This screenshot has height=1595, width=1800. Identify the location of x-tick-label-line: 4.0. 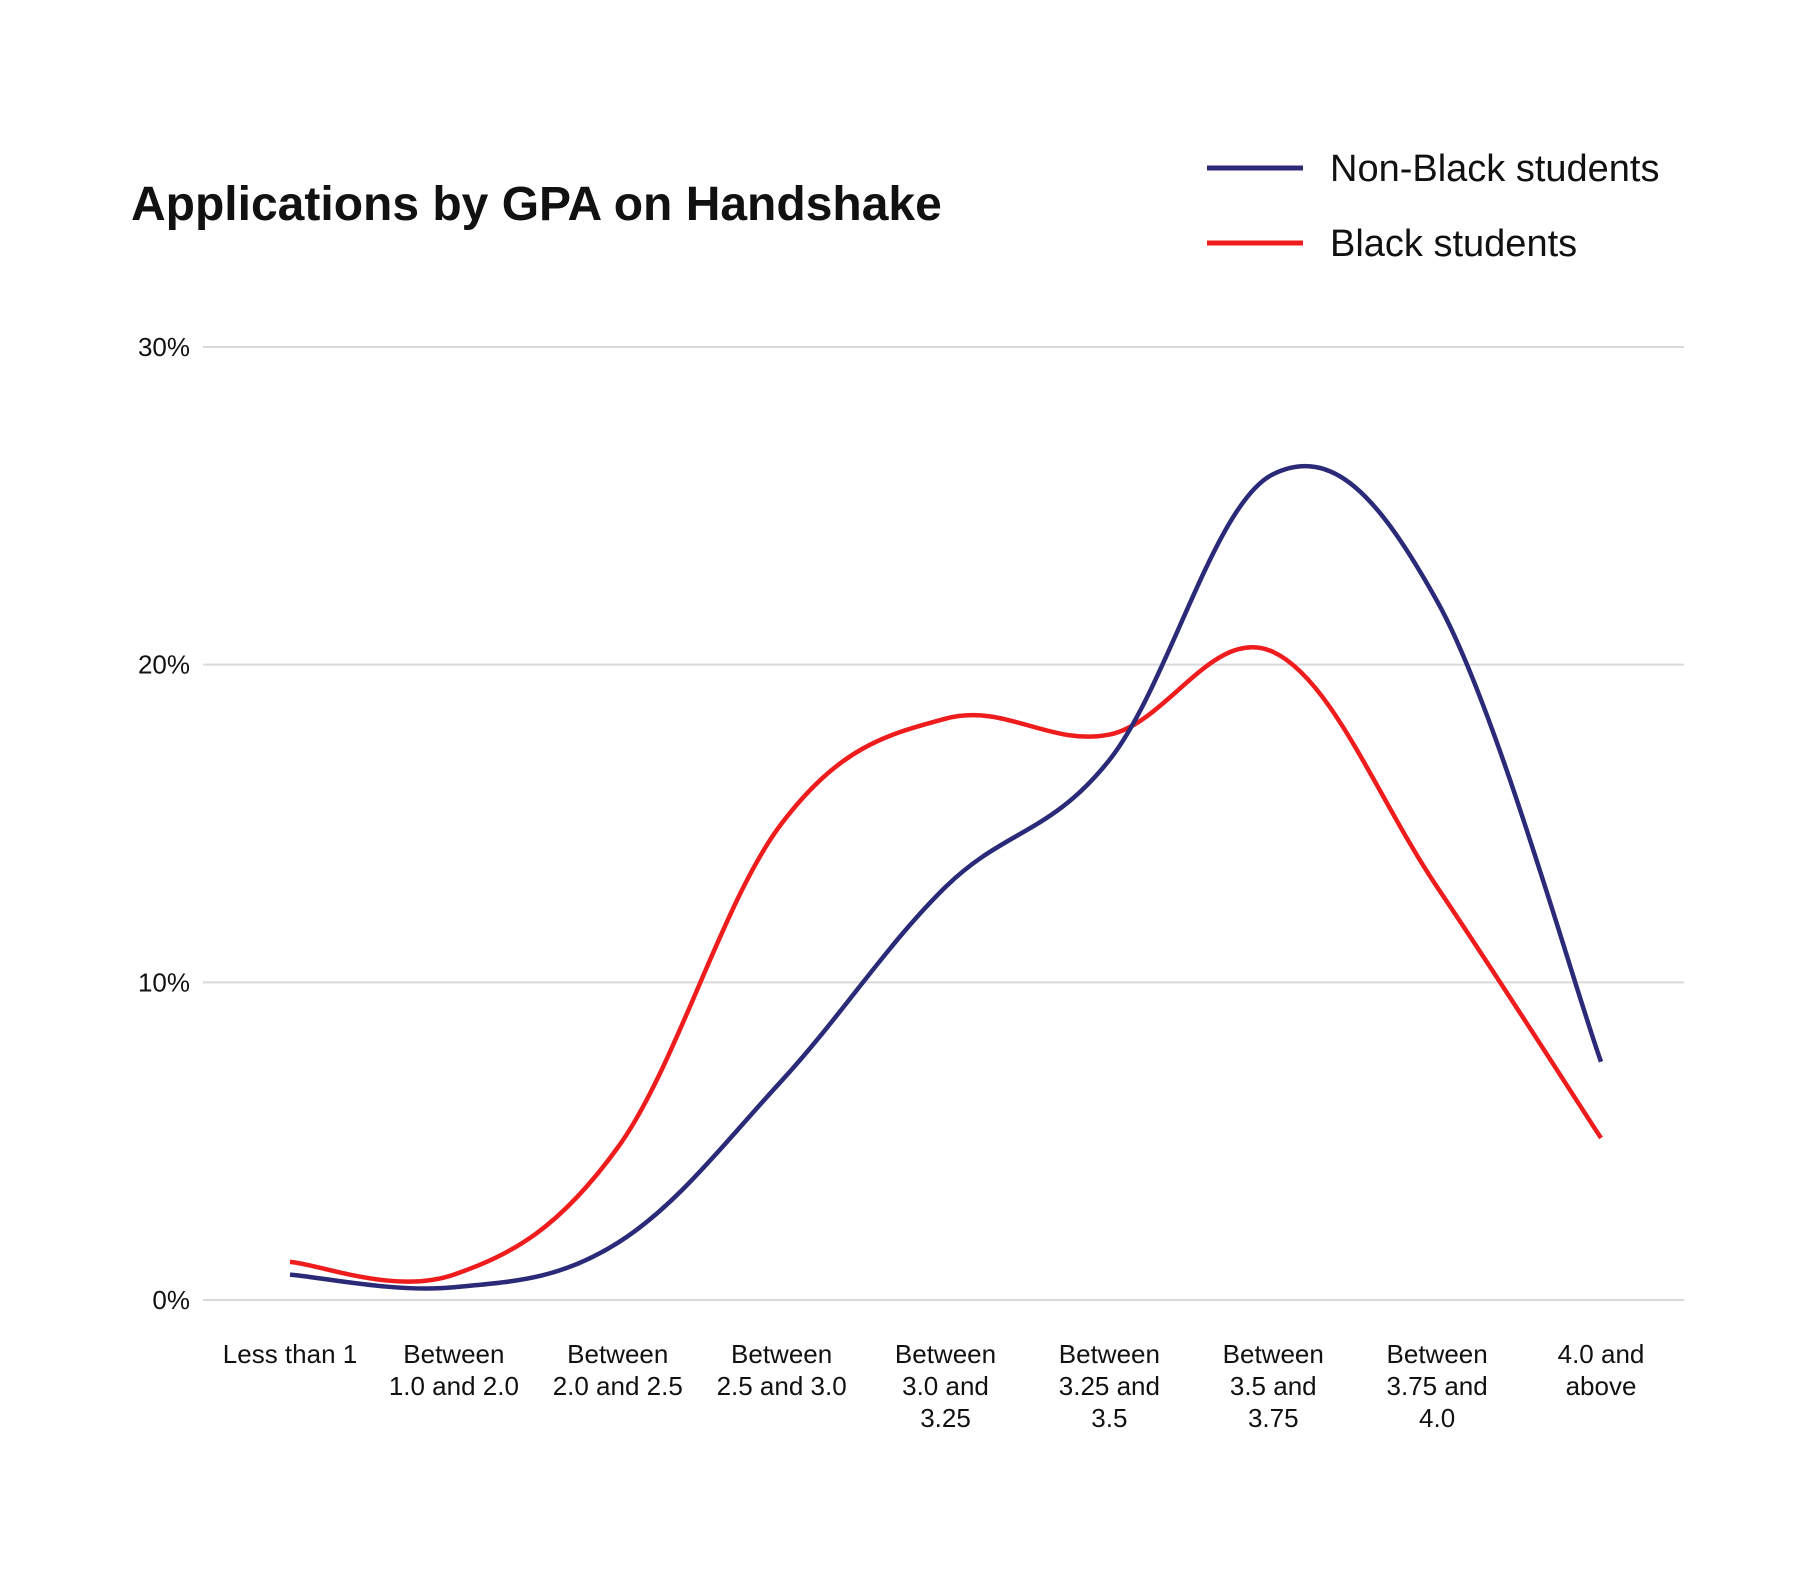
(1437, 1418).